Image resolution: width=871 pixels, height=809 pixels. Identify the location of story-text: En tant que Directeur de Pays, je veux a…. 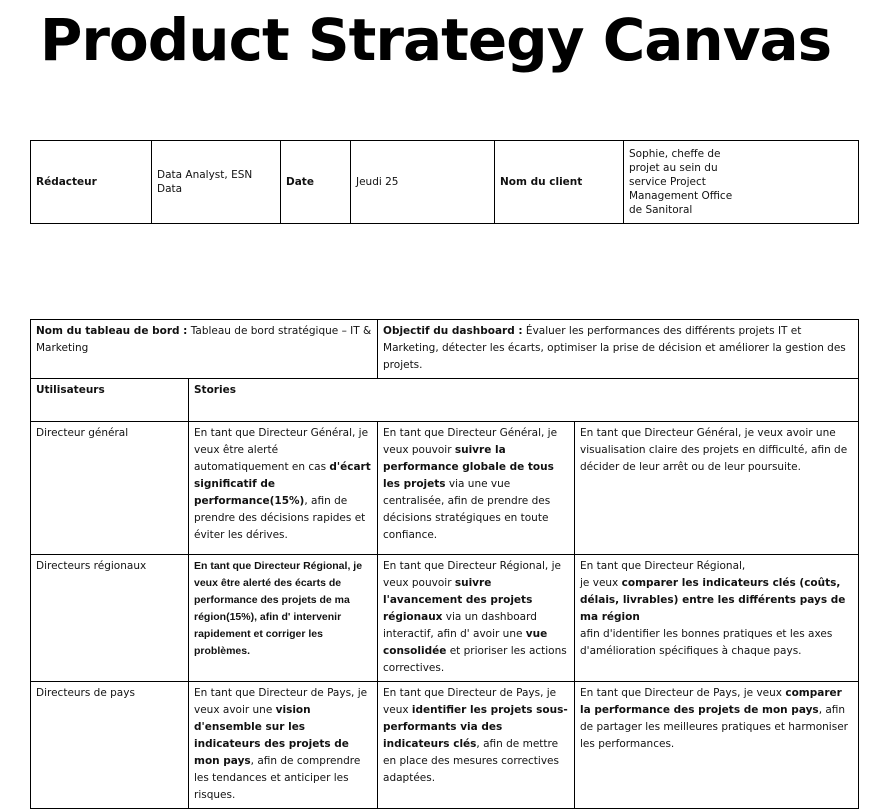
(281, 701).